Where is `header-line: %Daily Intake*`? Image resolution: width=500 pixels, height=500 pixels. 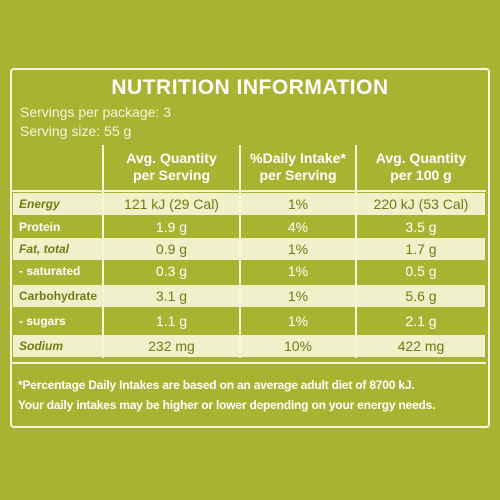 header-line: %Daily Intake* is located at coordinates (298, 158).